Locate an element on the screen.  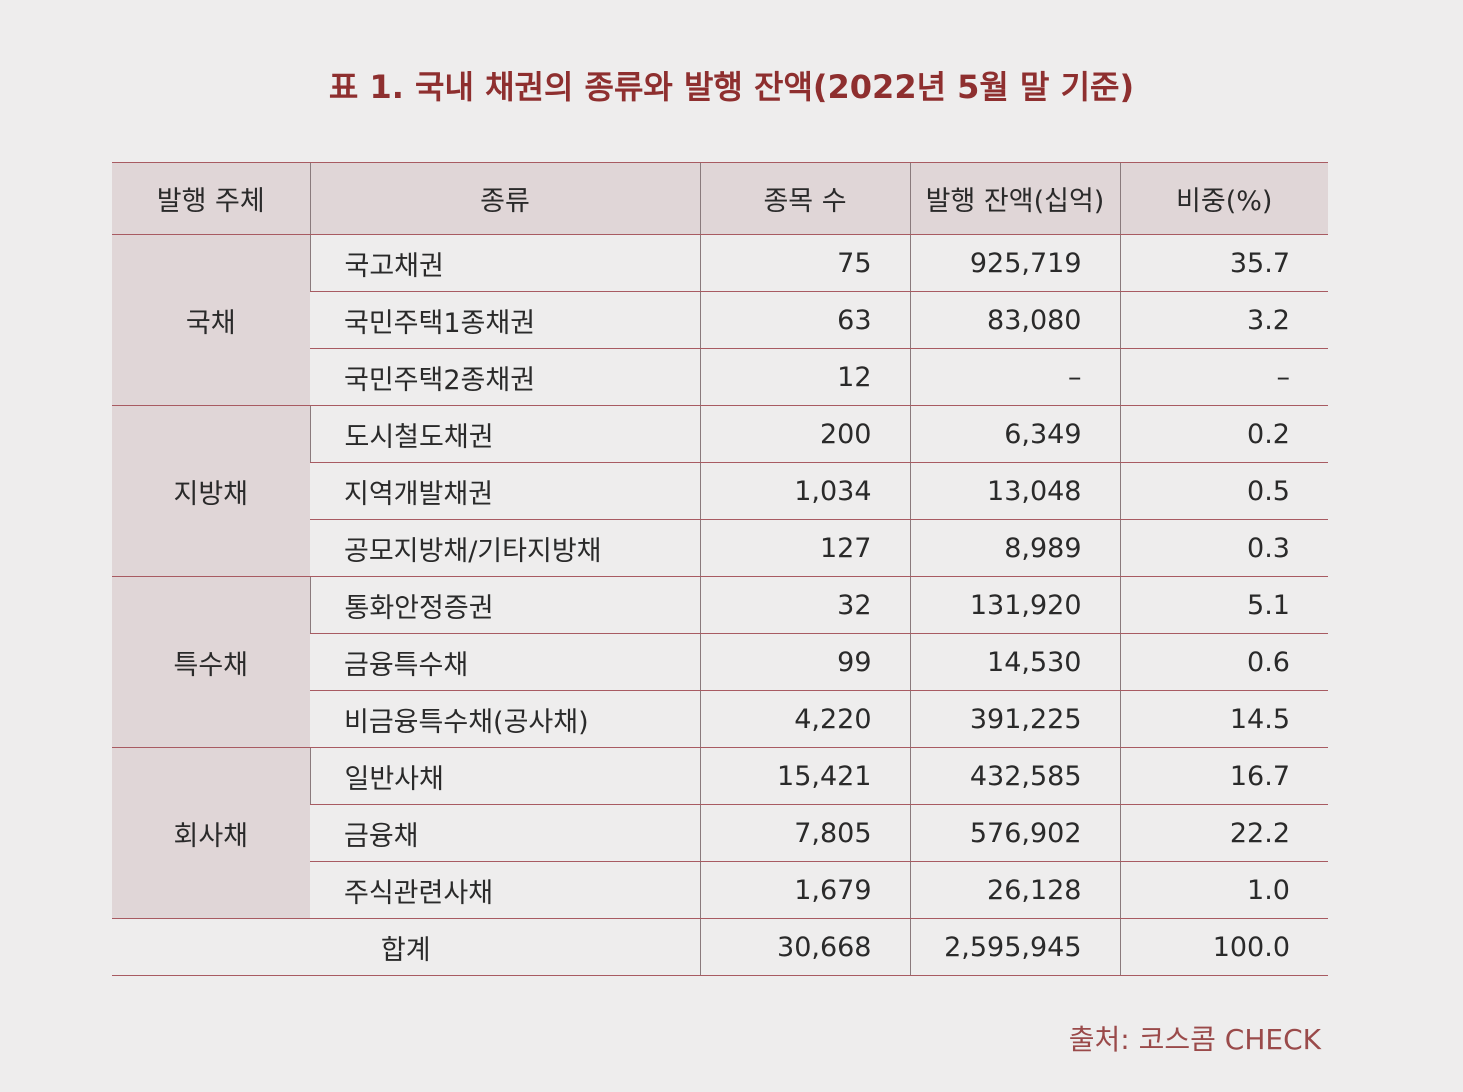
number-cell: 1.0 is located at coordinates (1223, 890).